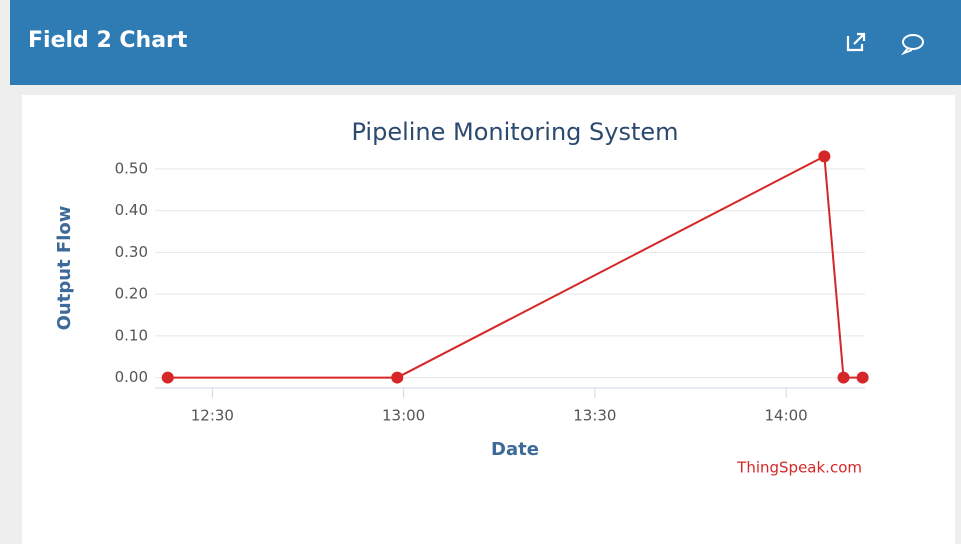 This screenshot has width=961, height=544. I want to click on comment-icon, so click(912, 45).